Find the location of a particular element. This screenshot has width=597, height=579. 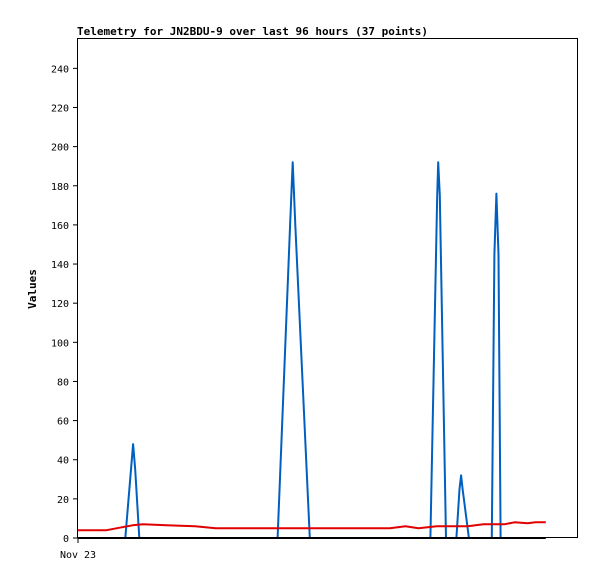

y-axis: 0 20 40 60 80 100 120 140 160 180 200 220 240 is located at coordinates (64, 304).